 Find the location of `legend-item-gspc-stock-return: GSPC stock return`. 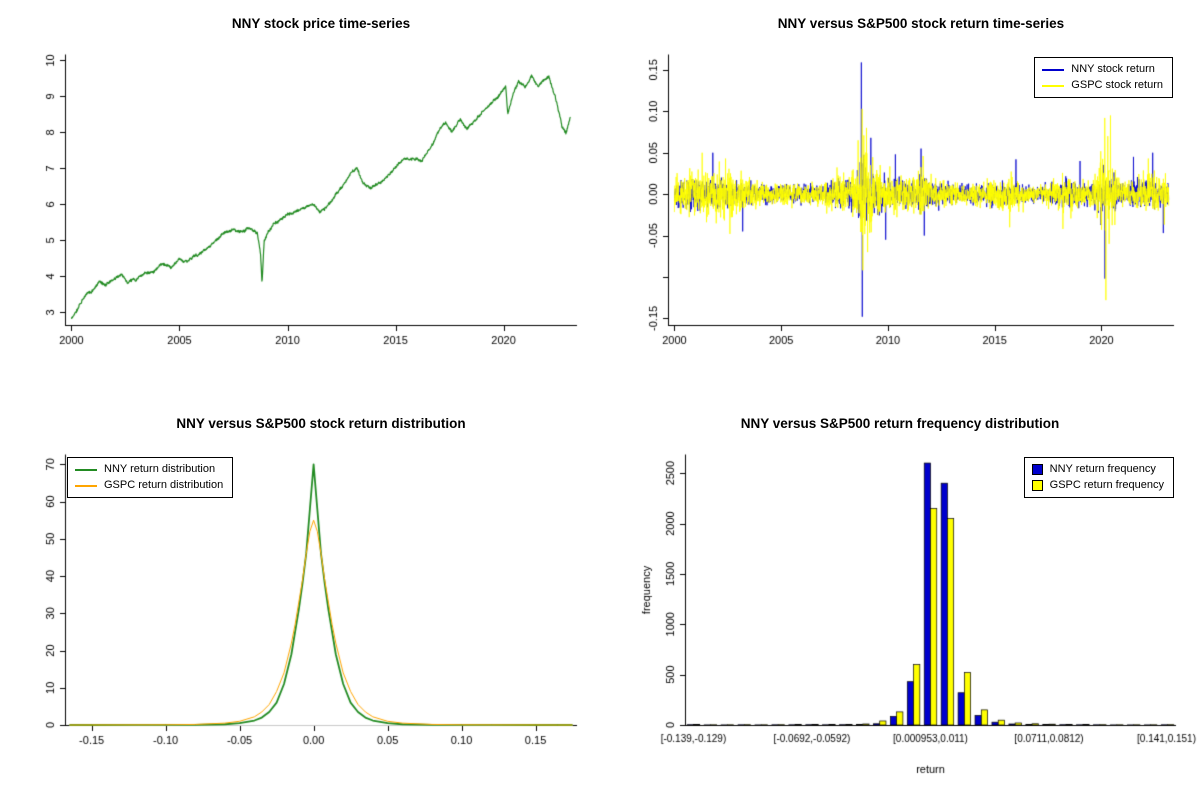

legend-item-gspc-stock-return: GSPC stock return is located at coordinates (1102, 85).